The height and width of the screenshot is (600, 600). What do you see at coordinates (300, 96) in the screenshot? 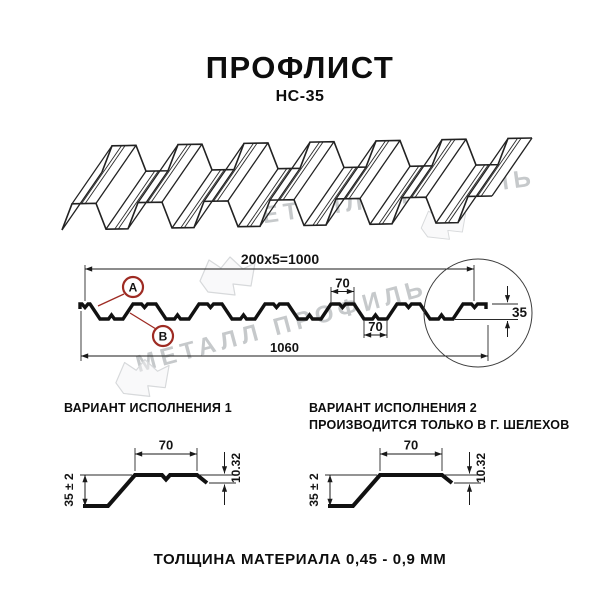
I see `profile-code: НС-35` at bounding box center [300, 96].